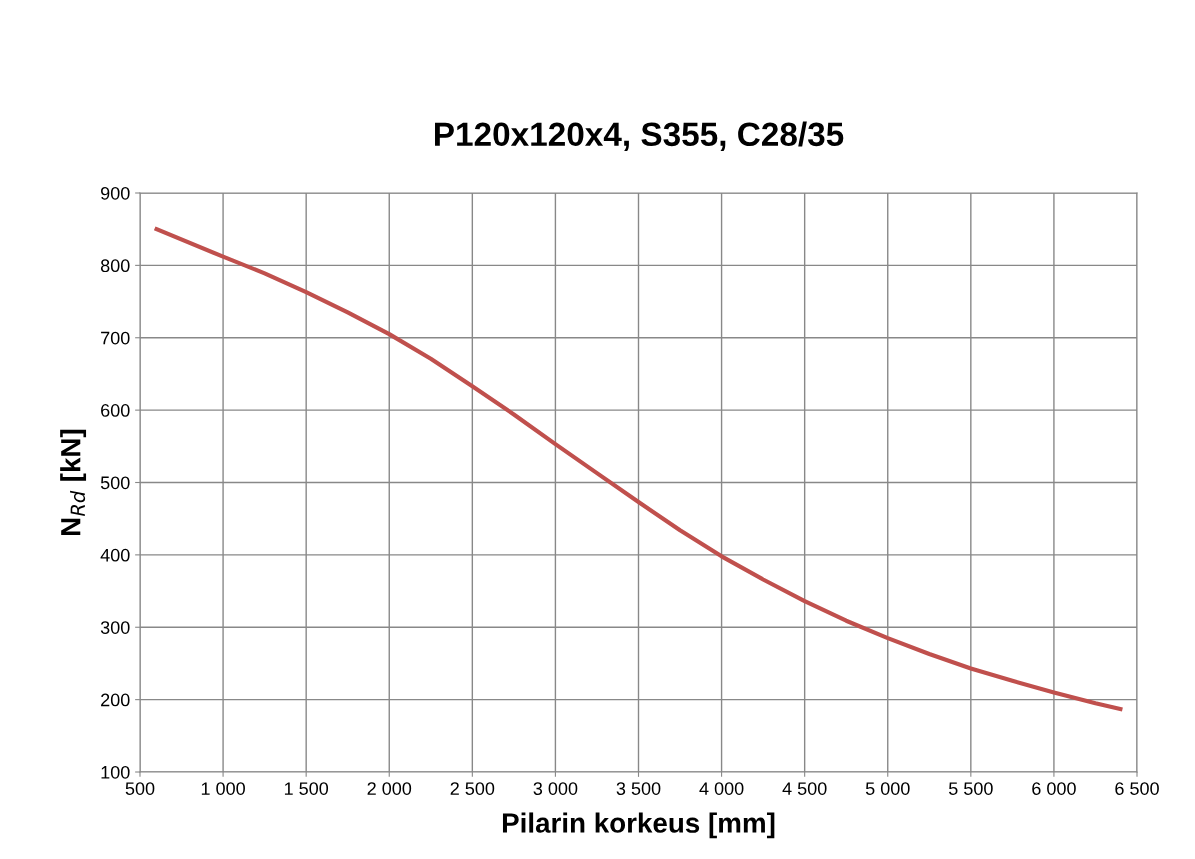 This screenshot has height=859, width=1195. Describe the element at coordinates (115, 483) in the screenshot. I see `y-tick-label: 500` at that location.